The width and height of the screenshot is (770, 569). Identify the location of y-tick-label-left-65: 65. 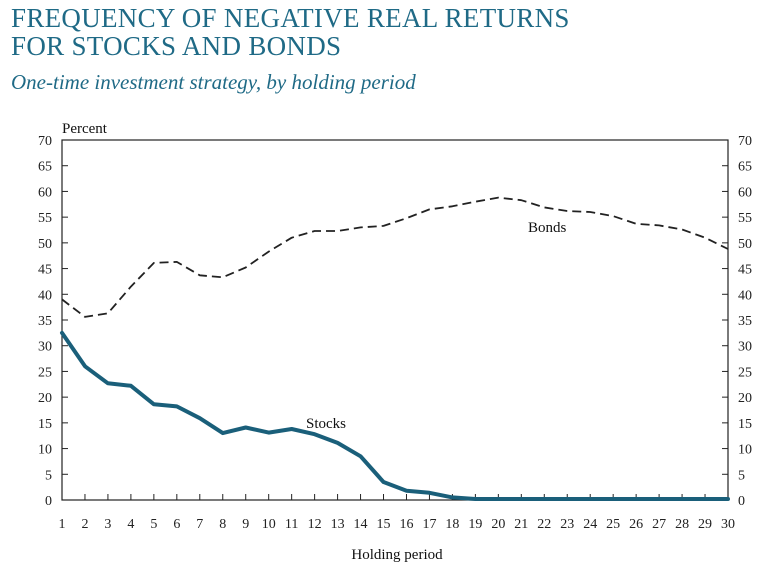
(45, 167).